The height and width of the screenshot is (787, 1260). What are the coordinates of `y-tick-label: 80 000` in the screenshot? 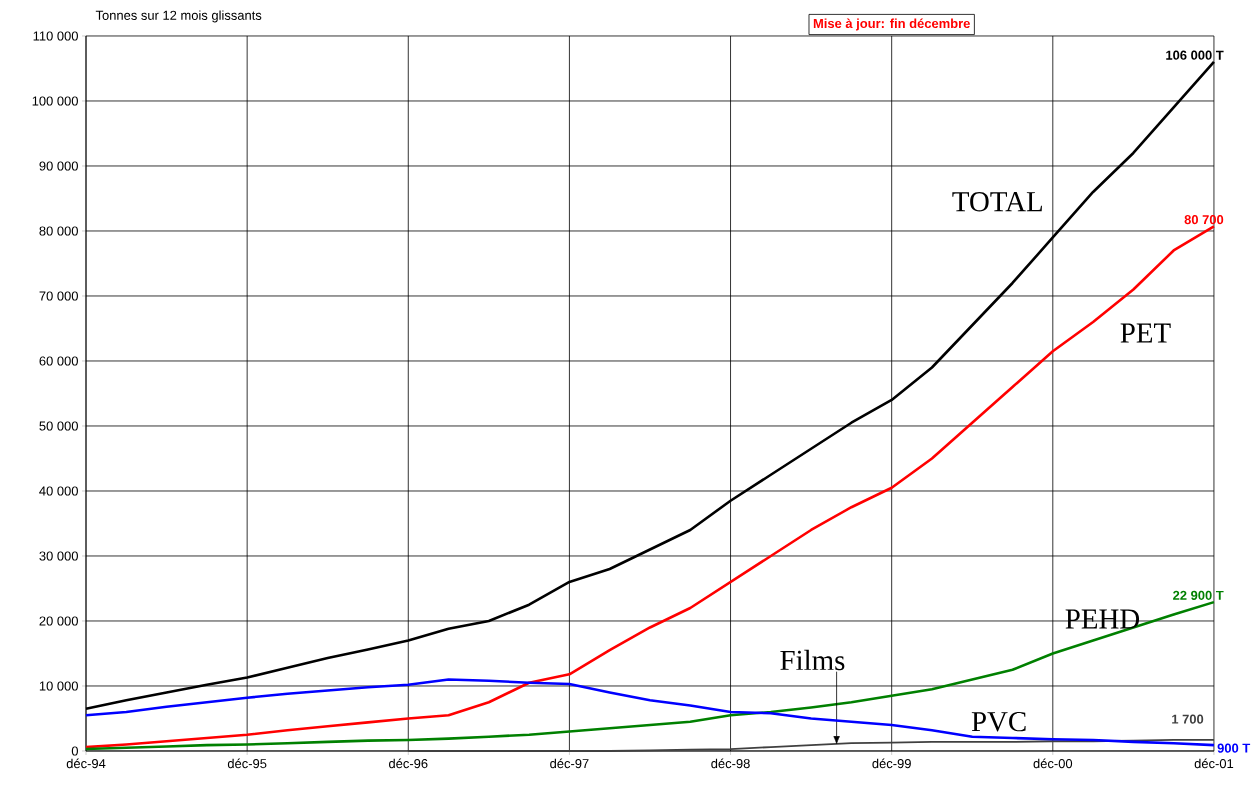 It's located at (58, 231).